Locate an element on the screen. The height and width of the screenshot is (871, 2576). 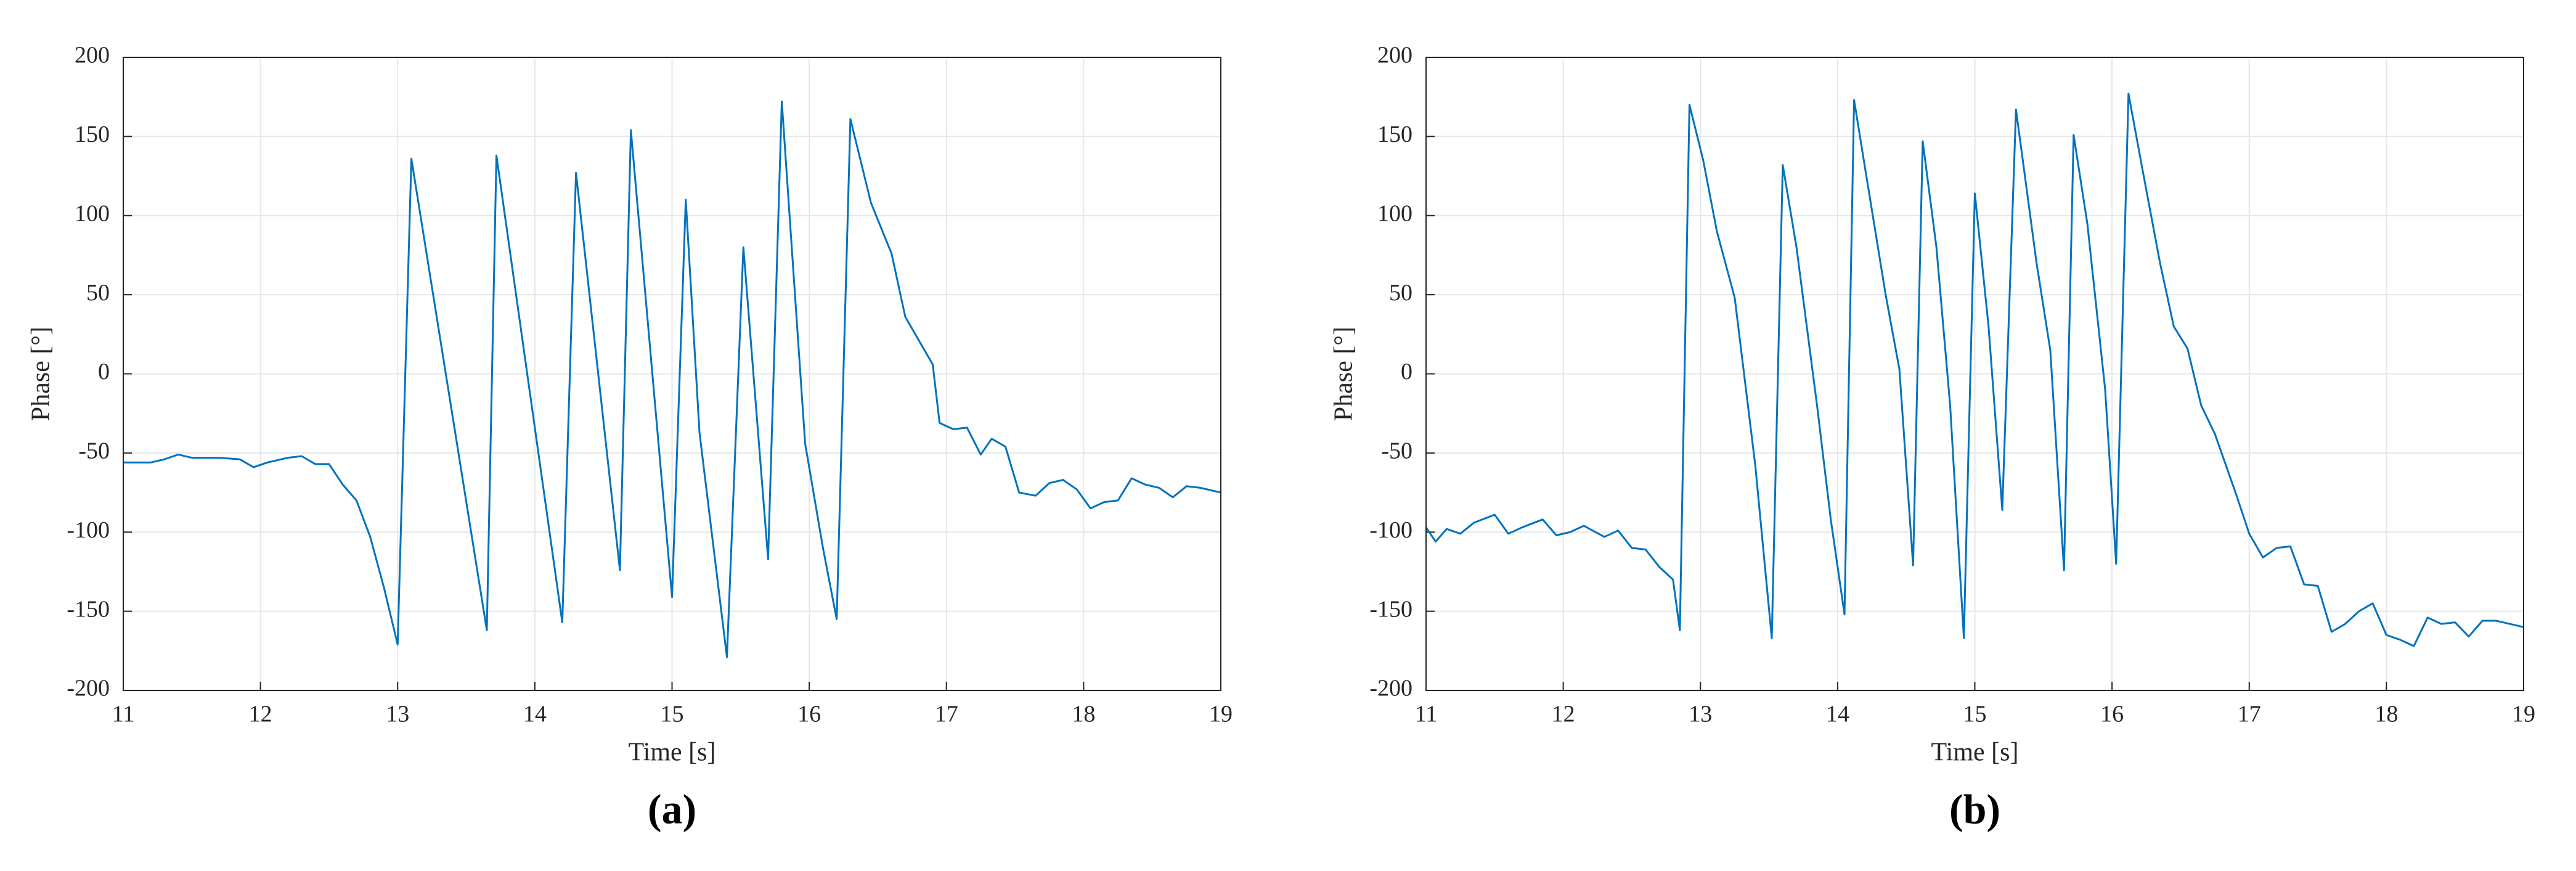
panel-label: (a) is located at coordinates (672, 810).